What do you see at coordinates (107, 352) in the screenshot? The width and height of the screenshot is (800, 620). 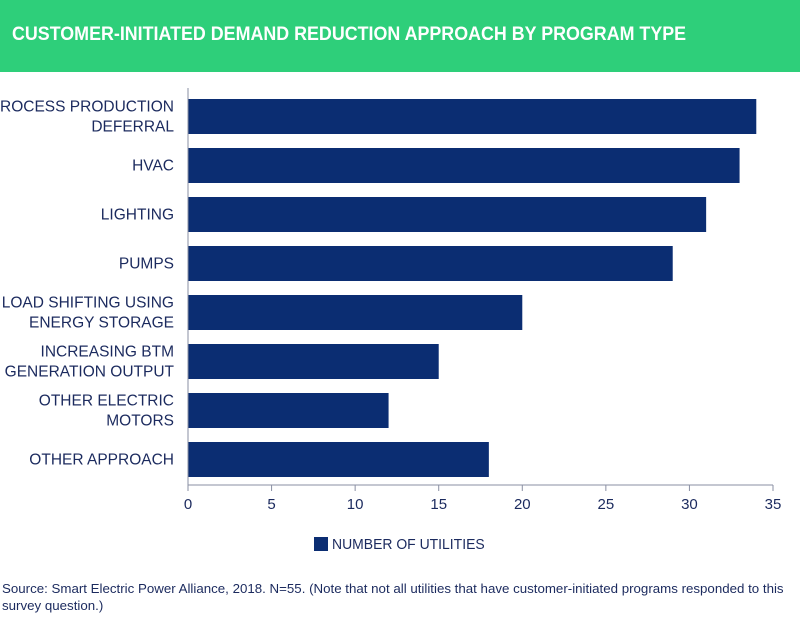 I see `category-label: INCREASING BTM` at bounding box center [107, 352].